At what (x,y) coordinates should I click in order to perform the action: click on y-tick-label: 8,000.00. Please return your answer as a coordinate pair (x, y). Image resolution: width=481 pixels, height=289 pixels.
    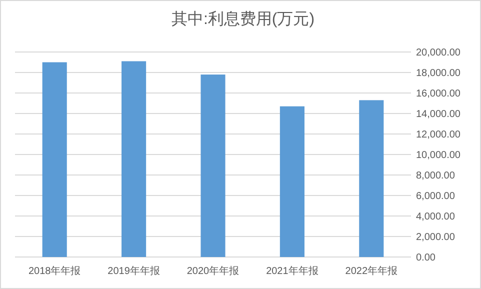
    Looking at the image, I should click on (436, 176).